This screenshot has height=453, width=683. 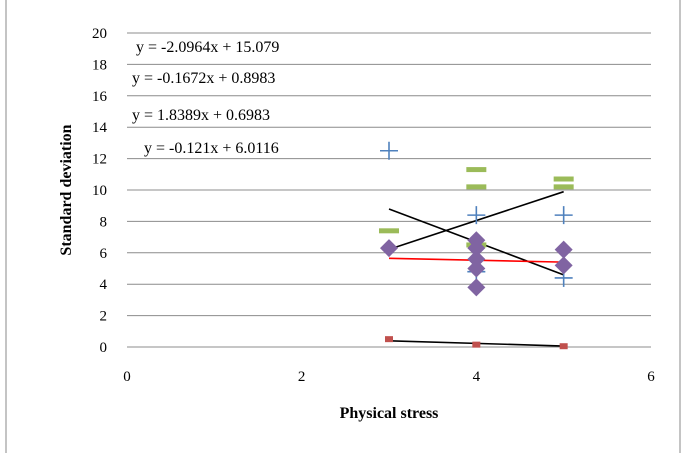 I want to click on equation-1: y = -2.0964x + 15.079, so click(x=207, y=47).